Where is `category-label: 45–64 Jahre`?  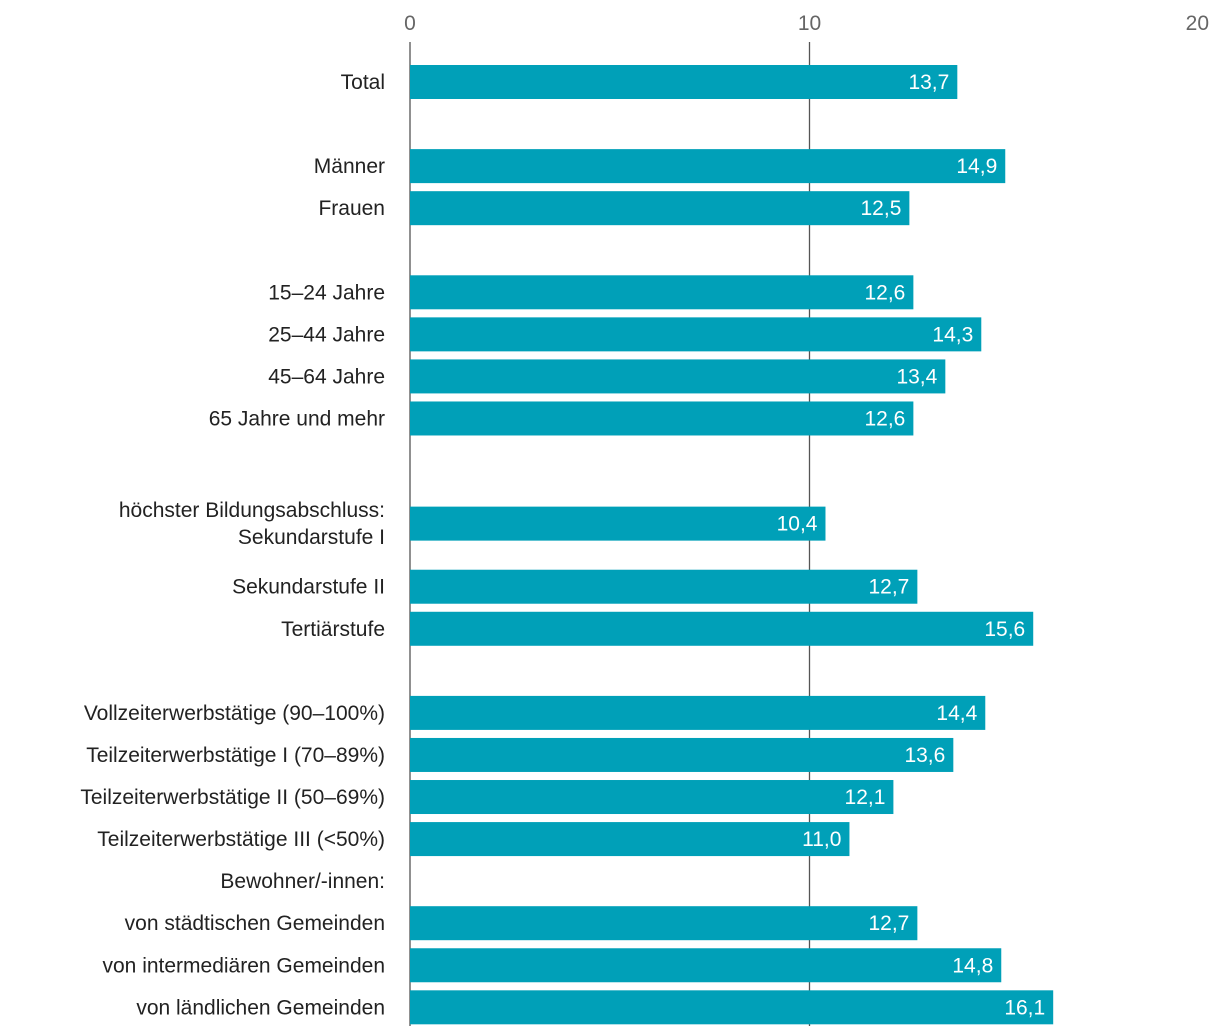 category-label: 45–64 Jahre is located at coordinates (326, 376).